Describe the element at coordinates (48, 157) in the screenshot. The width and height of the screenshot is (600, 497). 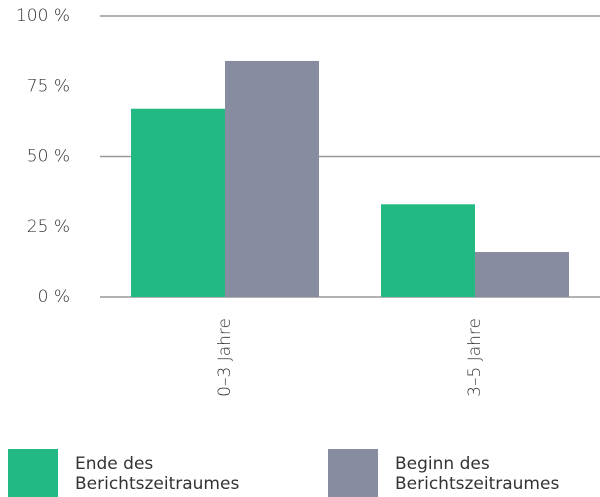
I see `y-tick-label: 50 %` at that location.